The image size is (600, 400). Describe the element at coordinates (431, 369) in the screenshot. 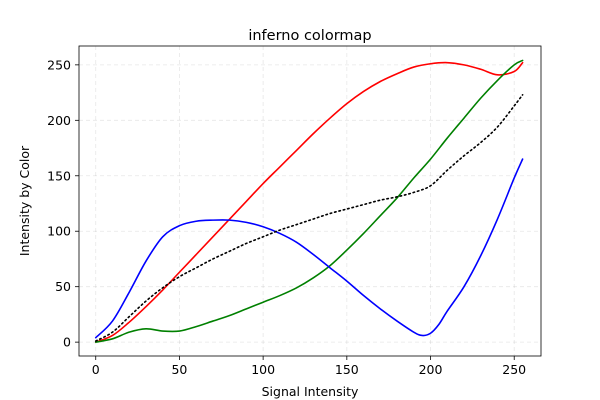

I see `x-tick-label: 200` at that location.